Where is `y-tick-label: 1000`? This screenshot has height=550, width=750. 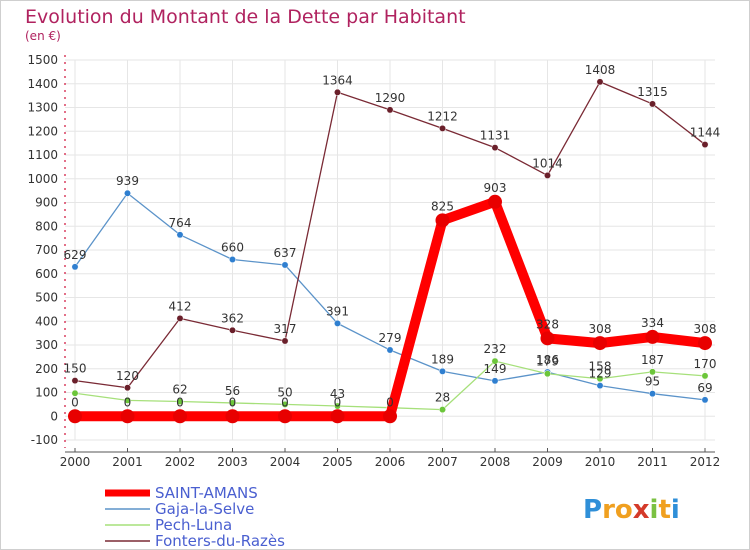
y-tick-label: 1000 is located at coordinates (42, 179).